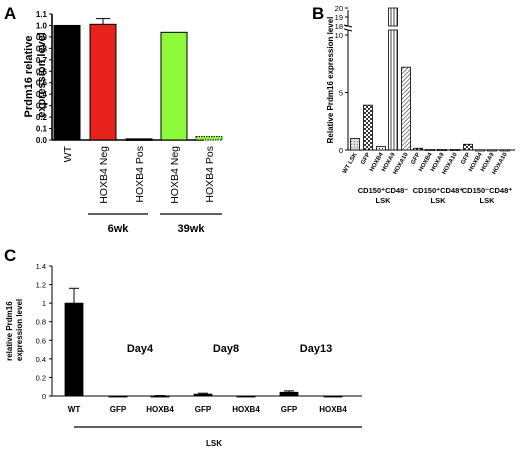  Describe the element at coordinates (44, 303) in the screenshot. I see `chart-c-ytick-label: 1` at that location.